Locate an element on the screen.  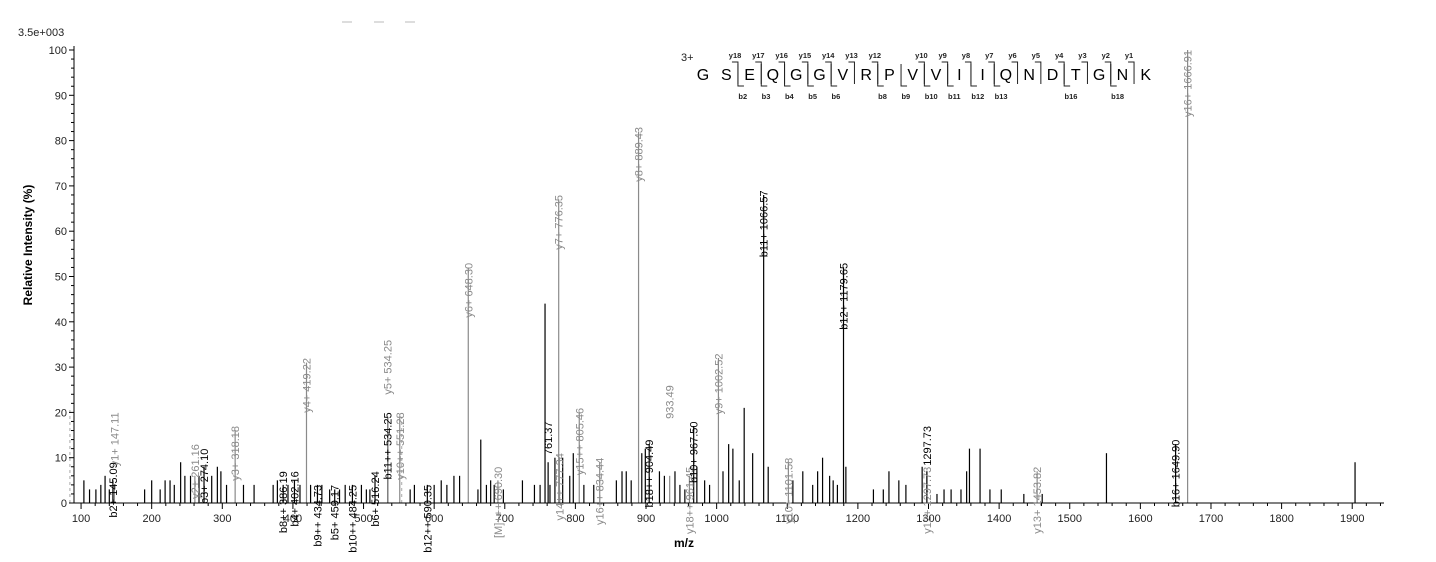
sequence-residue: D is located at coordinates (1053, 75).